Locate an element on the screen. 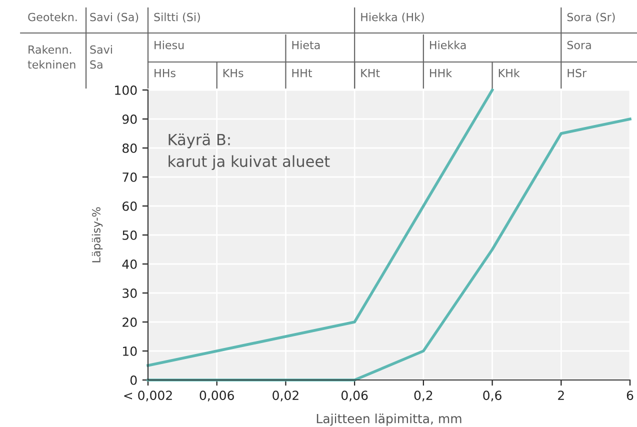  x-tick-label: 0,006 is located at coordinates (217, 396).